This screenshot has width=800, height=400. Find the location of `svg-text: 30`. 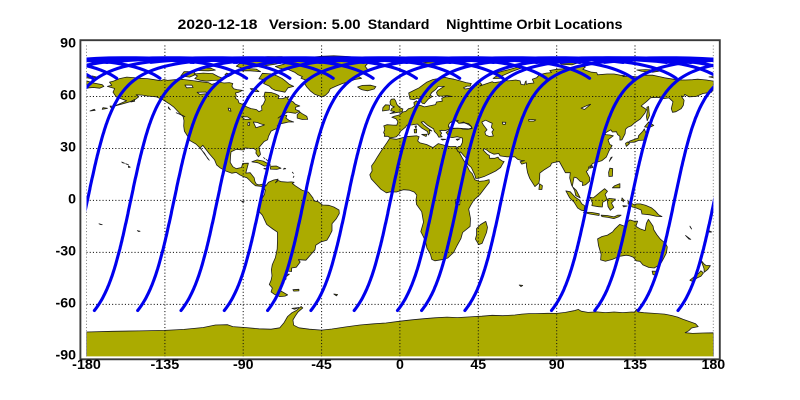

svg-text: 30 is located at coordinates (68, 148).